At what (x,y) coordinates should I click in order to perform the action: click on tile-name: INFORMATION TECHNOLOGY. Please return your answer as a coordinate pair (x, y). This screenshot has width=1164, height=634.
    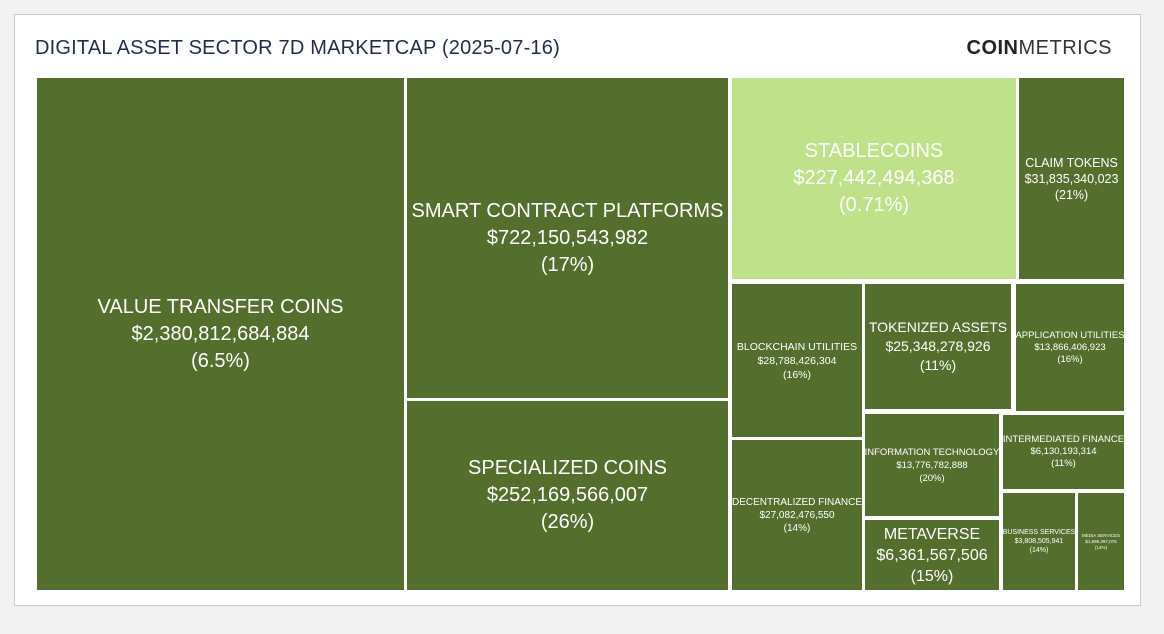
    Looking at the image, I should click on (932, 452).